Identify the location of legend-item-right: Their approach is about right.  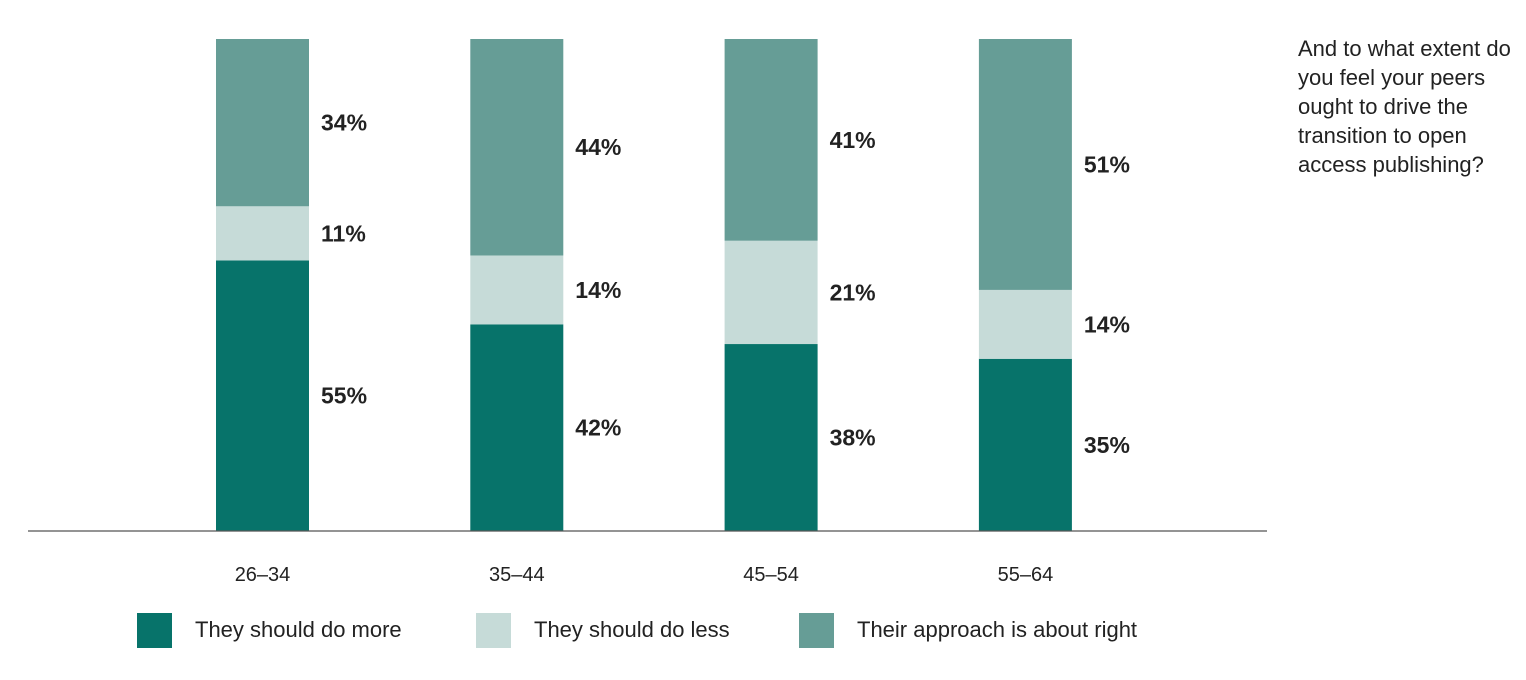
(968, 630).